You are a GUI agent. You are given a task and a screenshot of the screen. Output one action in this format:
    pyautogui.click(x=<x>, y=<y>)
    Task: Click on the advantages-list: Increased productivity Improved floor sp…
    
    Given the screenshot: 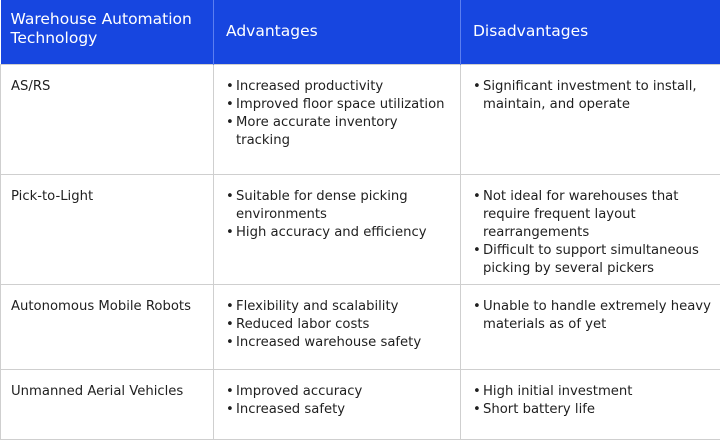 What is the action you would take?
    pyautogui.click(x=340, y=114)
    